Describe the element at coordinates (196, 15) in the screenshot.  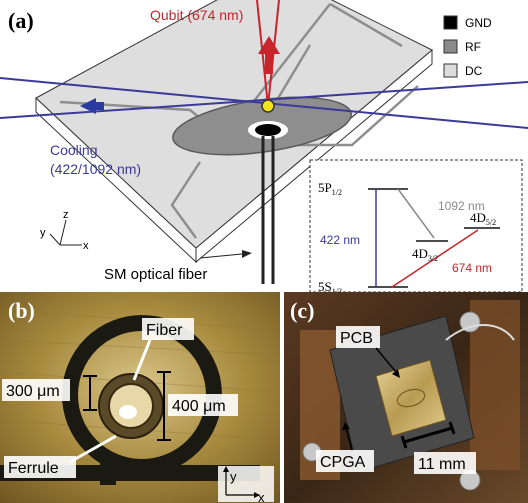
I see `qubit-label: Qubit (674 nm)` at that location.